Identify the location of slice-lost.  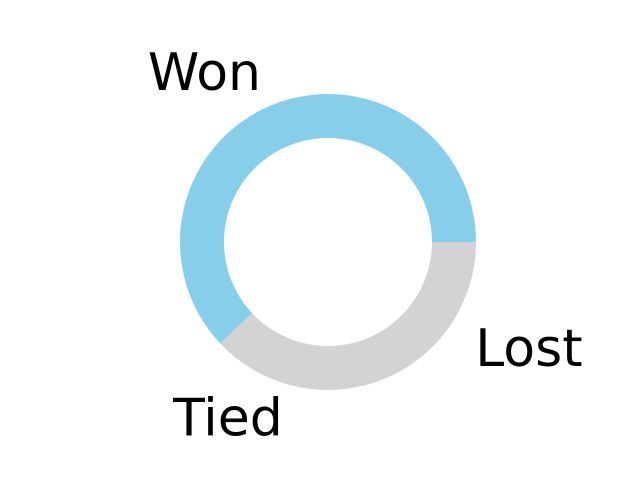
(418, 312).